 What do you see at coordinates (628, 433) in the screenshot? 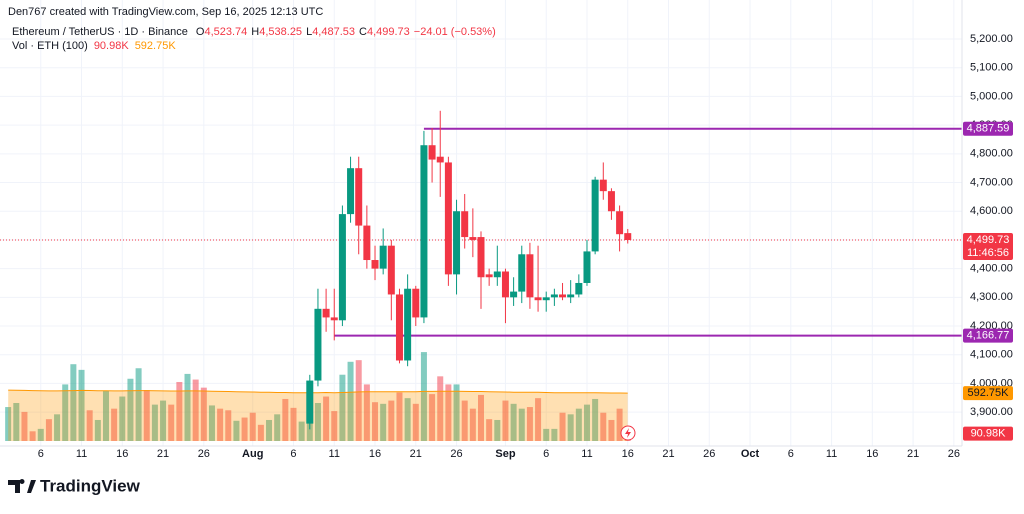
I see `flash-icon` at bounding box center [628, 433].